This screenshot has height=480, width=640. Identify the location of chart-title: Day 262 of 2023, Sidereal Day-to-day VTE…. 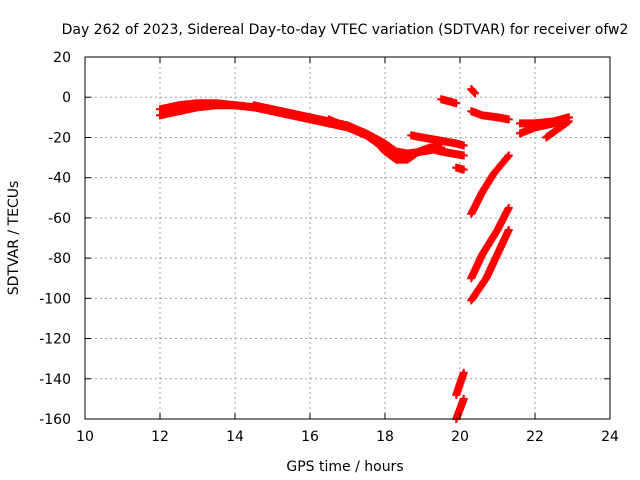
(345, 30).